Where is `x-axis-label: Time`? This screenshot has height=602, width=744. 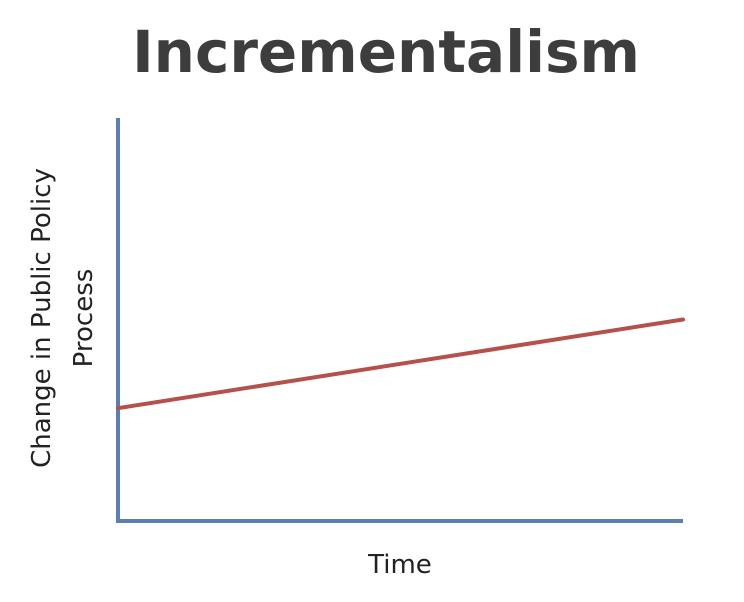
x-axis-label: Time is located at coordinates (399, 565).